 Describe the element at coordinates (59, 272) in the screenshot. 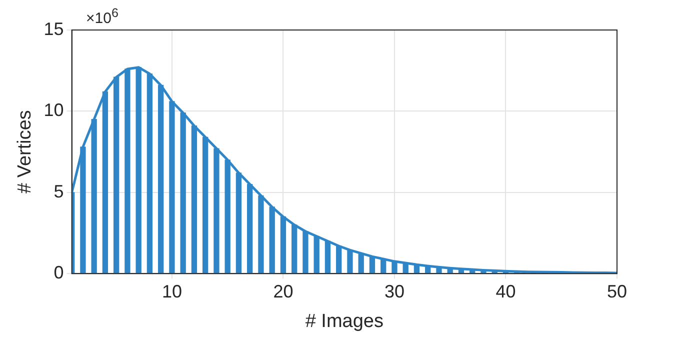

I see `y-tick-label: 0` at that location.